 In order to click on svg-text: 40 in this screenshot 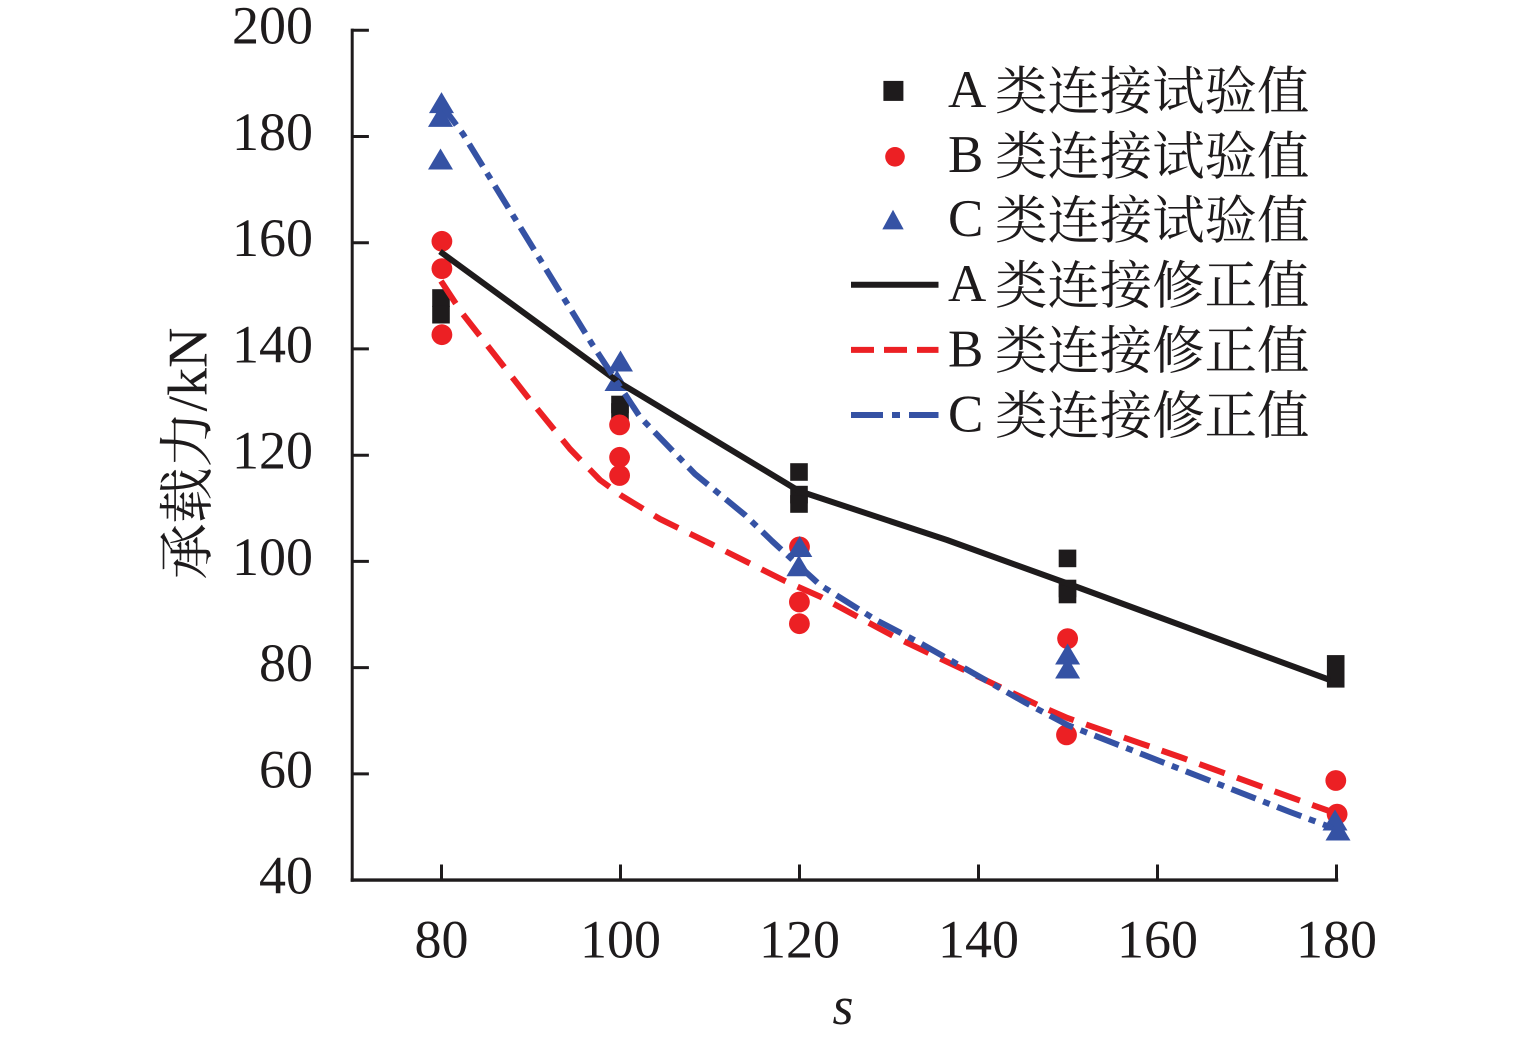, I will do `click(286, 876)`.